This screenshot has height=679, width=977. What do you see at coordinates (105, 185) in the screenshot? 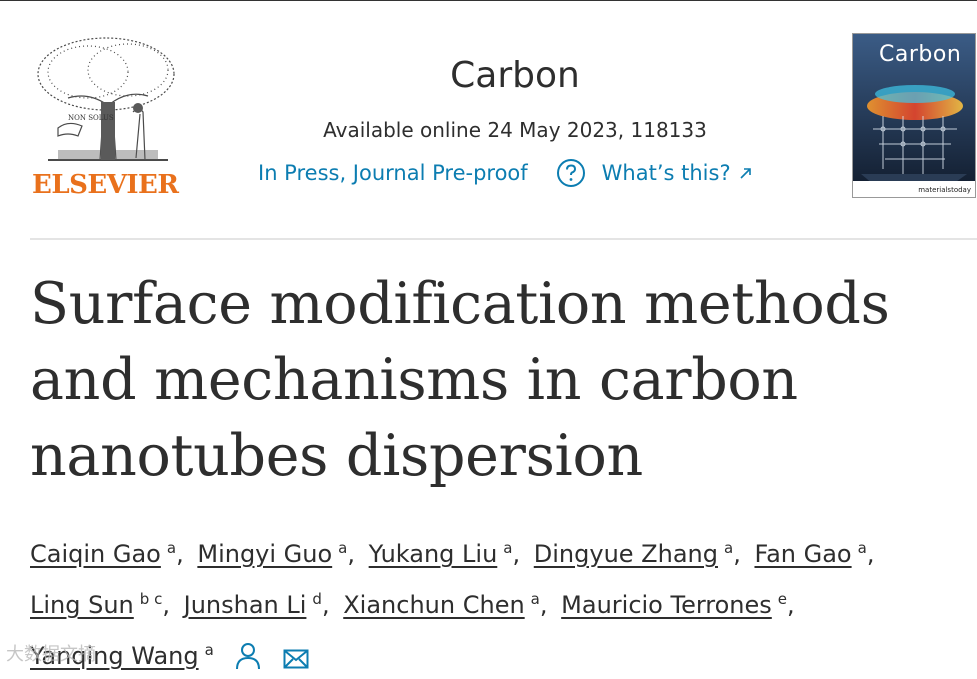
I see `elsevier-wordmark: ELSEVIER` at bounding box center [105, 185].